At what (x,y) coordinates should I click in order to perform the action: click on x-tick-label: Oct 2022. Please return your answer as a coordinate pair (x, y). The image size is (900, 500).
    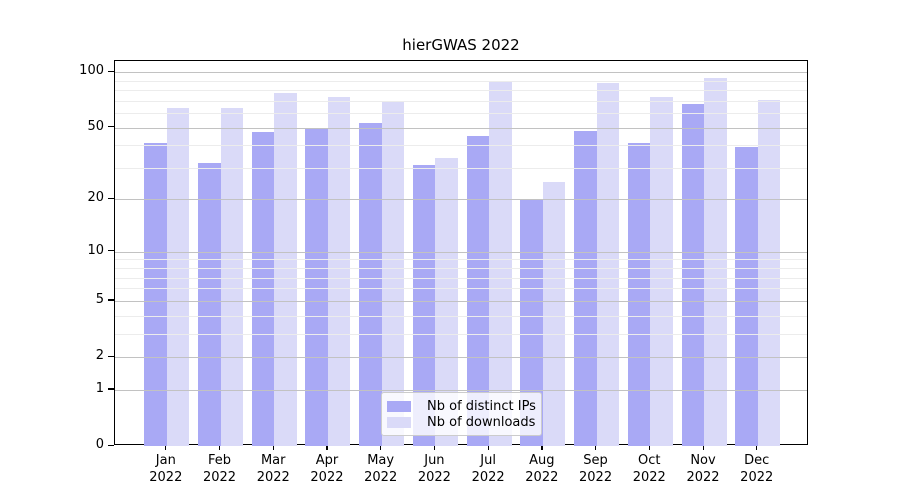
    Looking at the image, I should click on (649, 469).